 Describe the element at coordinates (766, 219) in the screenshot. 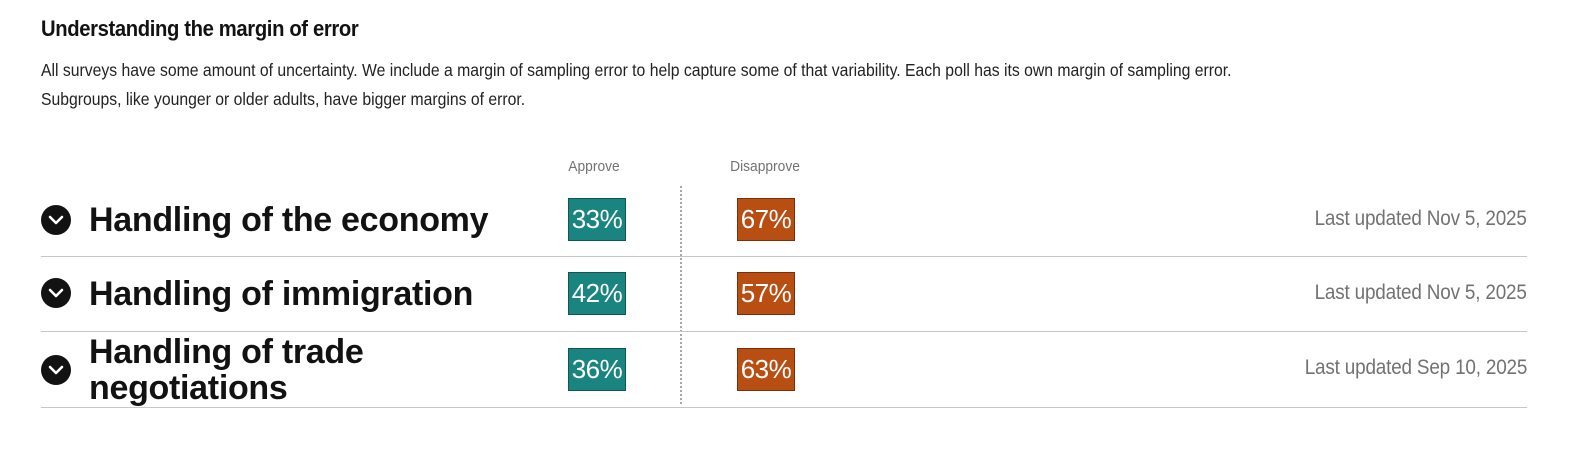

I see `disapprove-badge: 67%` at that location.